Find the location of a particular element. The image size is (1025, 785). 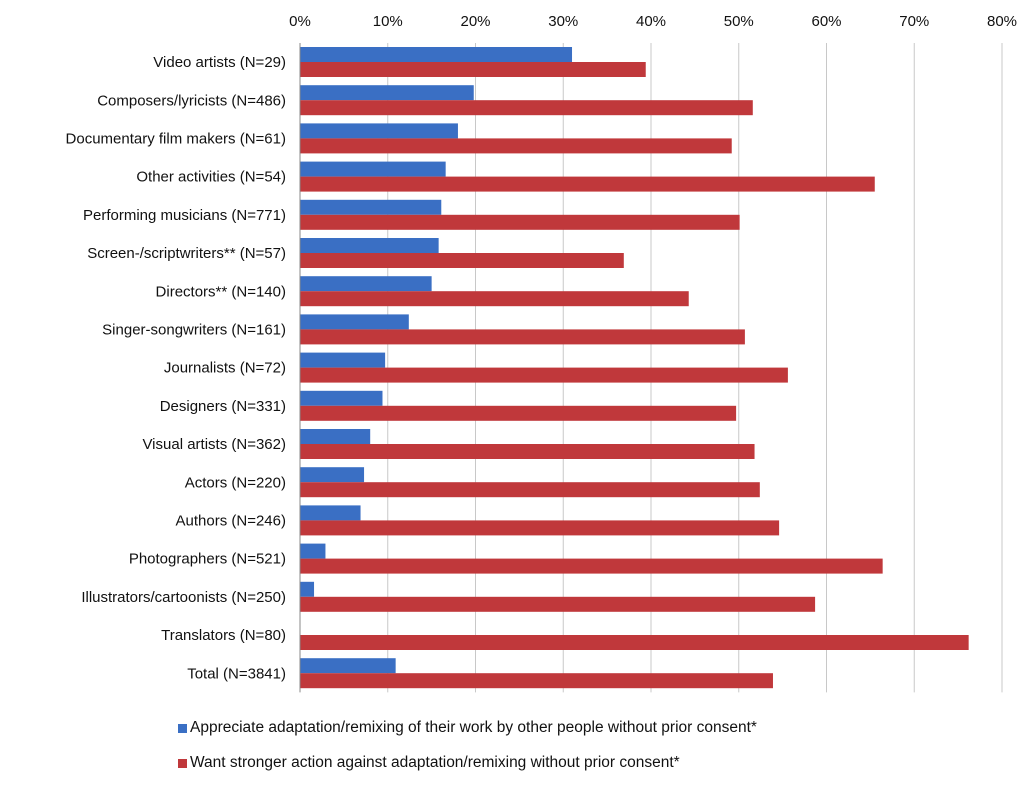

category-label: Documentary film makers (N=61) is located at coordinates (176, 139).